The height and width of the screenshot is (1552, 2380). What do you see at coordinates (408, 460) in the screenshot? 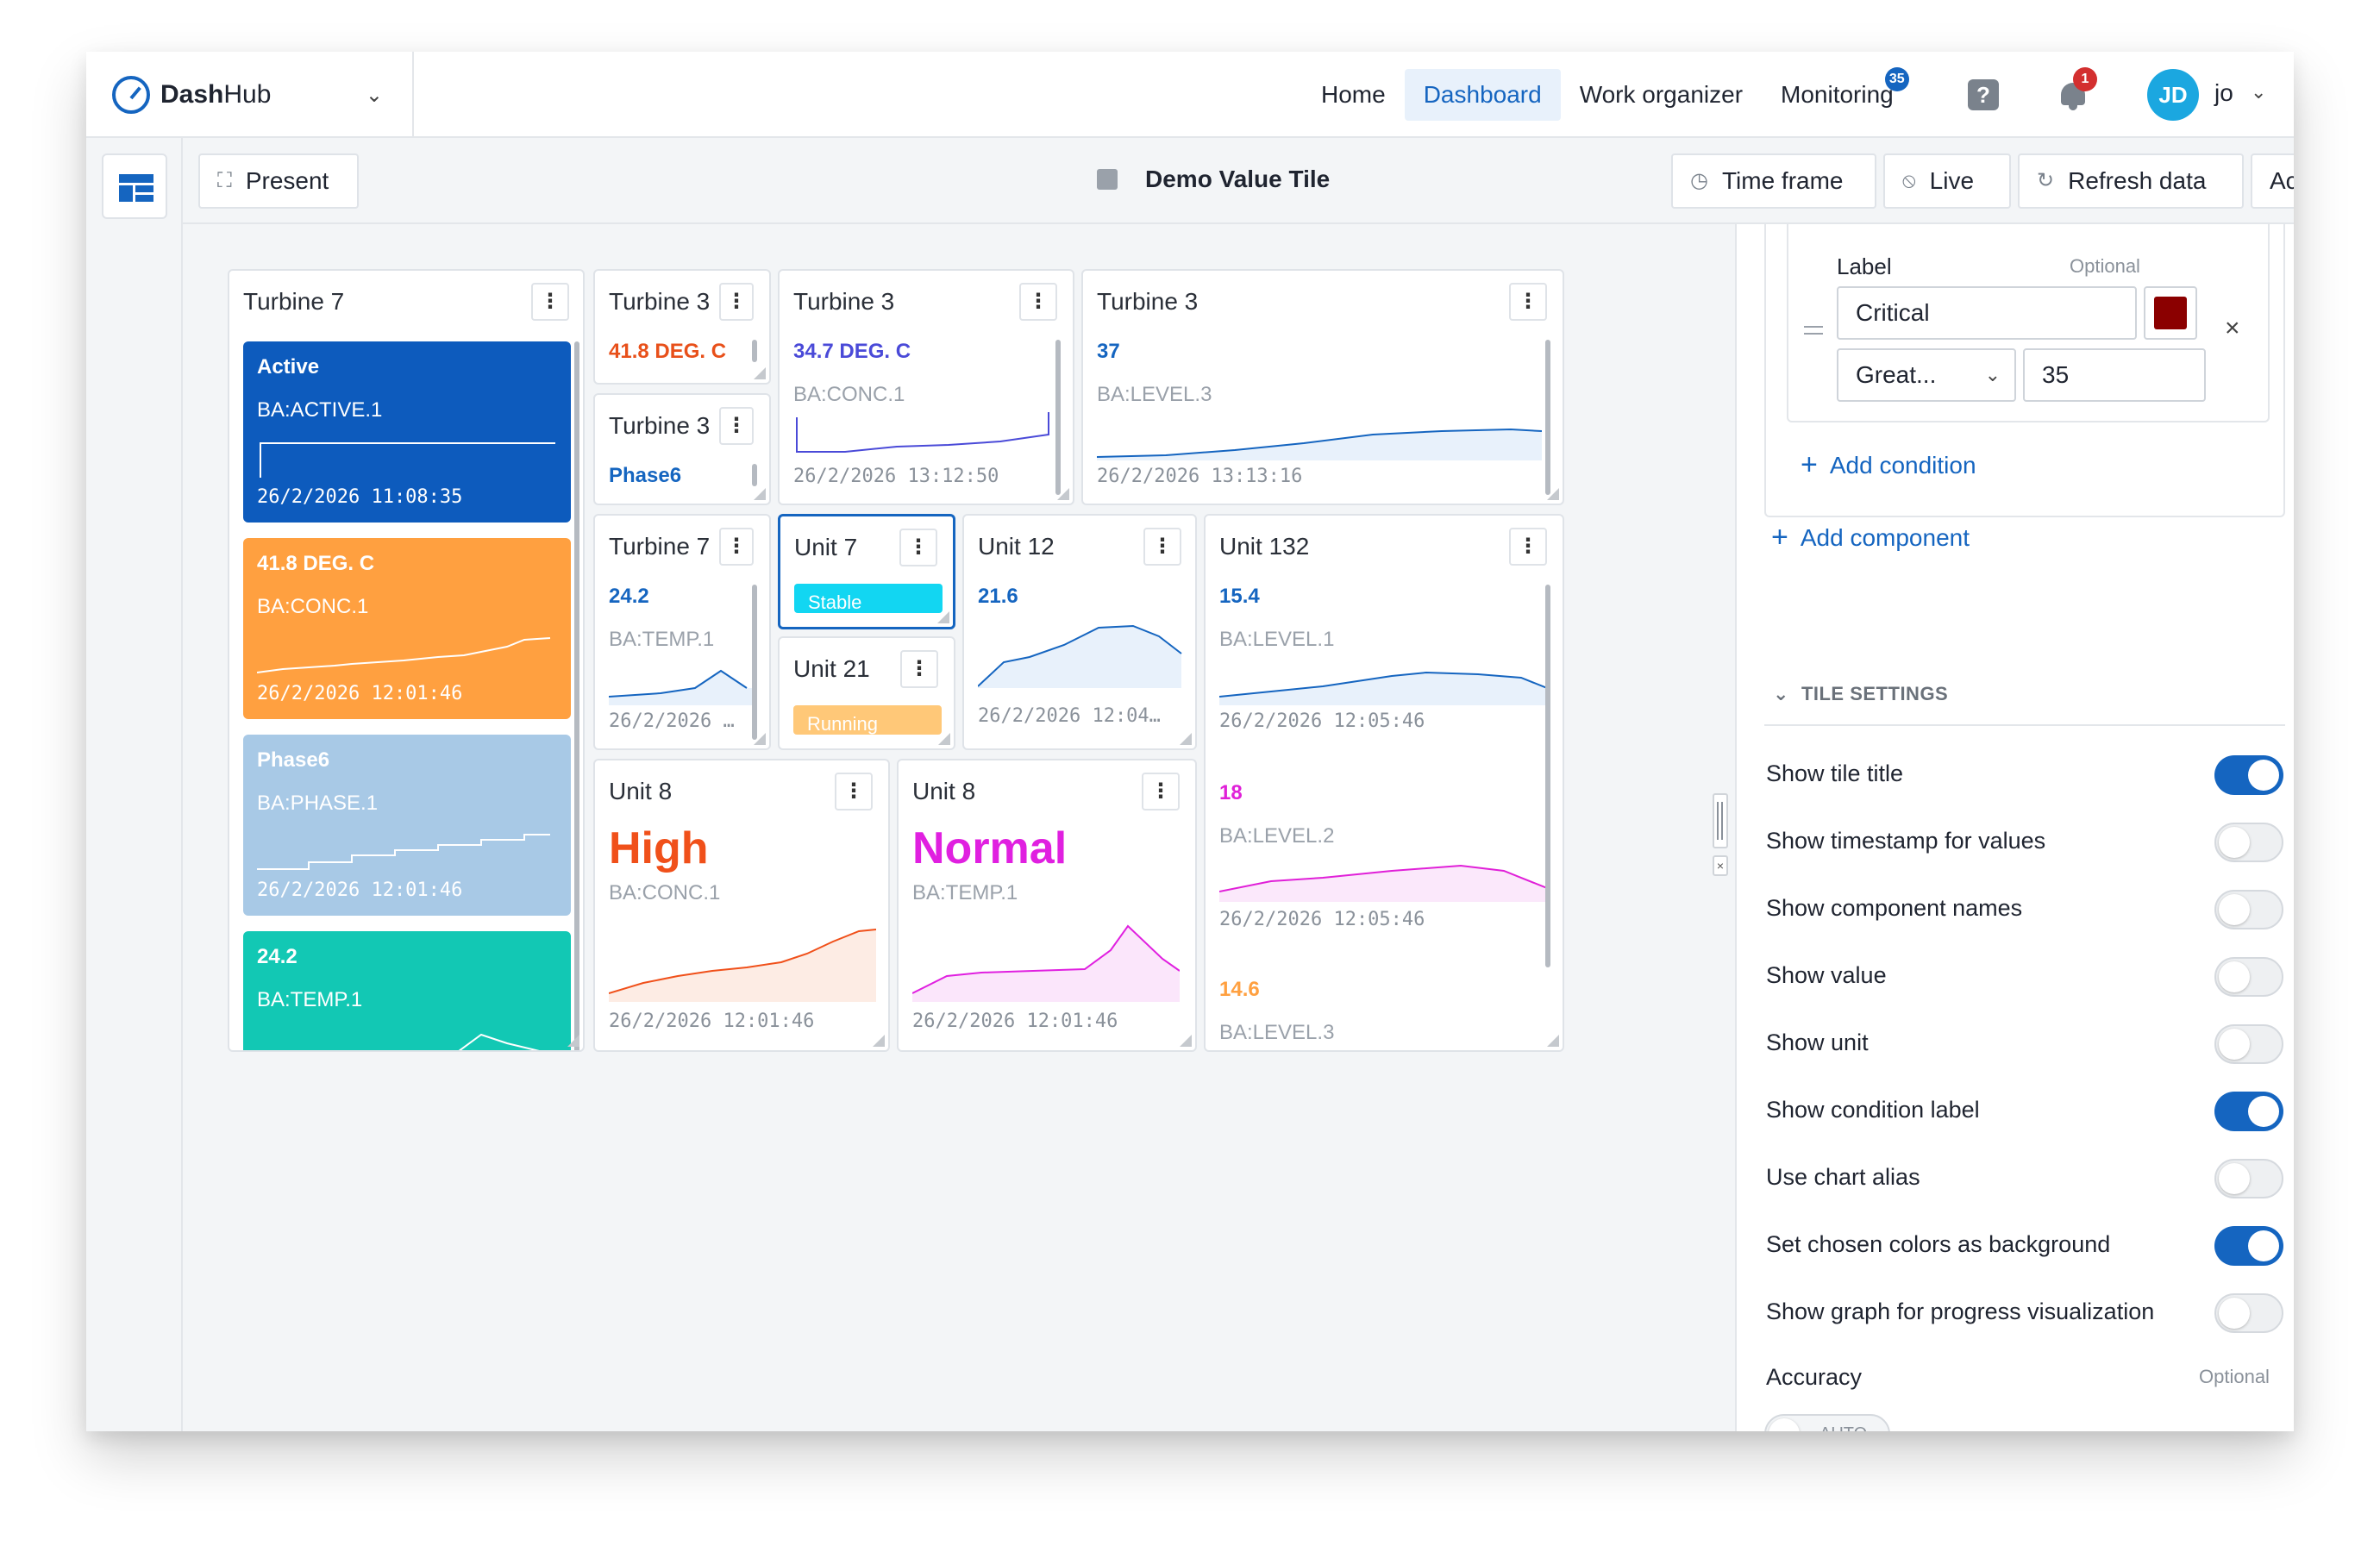
I see `active-step-chart` at bounding box center [408, 460].